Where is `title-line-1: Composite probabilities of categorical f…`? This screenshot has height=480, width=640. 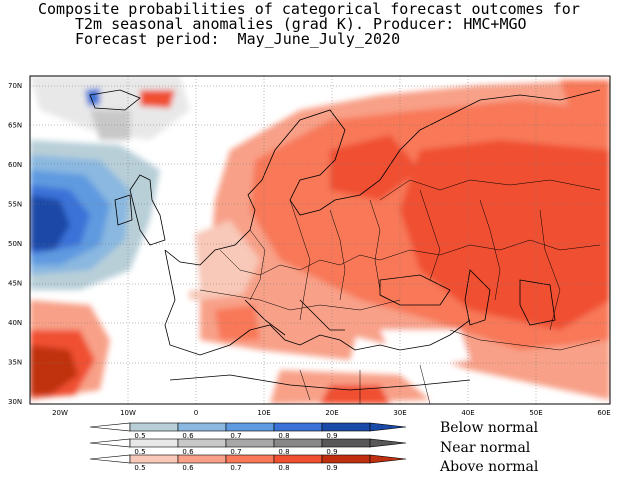 title-line-1: Composite probabilities of categorical f… is located at coordinates (309, 9).